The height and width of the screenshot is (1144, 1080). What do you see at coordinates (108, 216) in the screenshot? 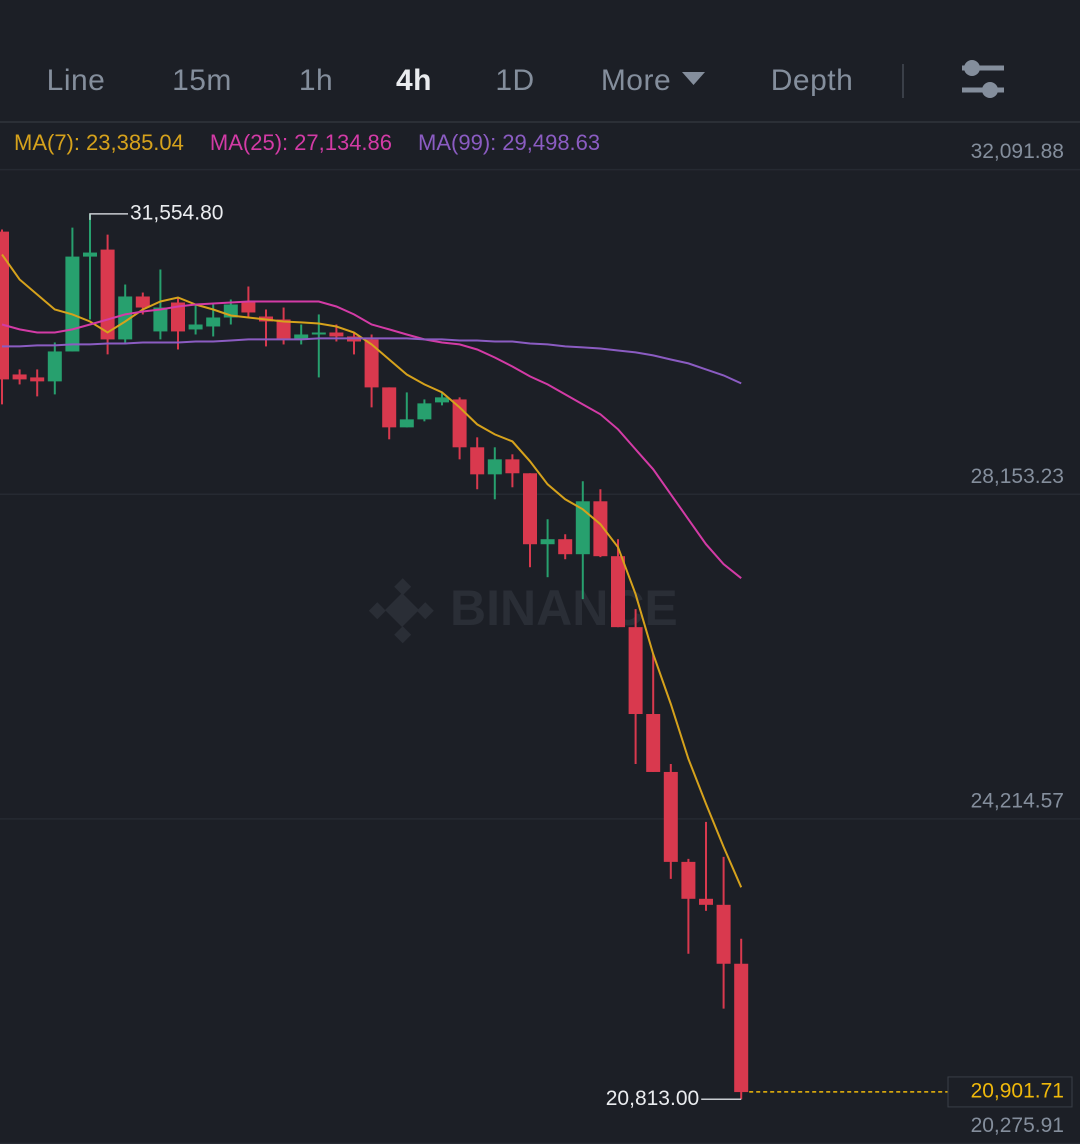
I see `high-marker-line` at bounding box center [108, 216].